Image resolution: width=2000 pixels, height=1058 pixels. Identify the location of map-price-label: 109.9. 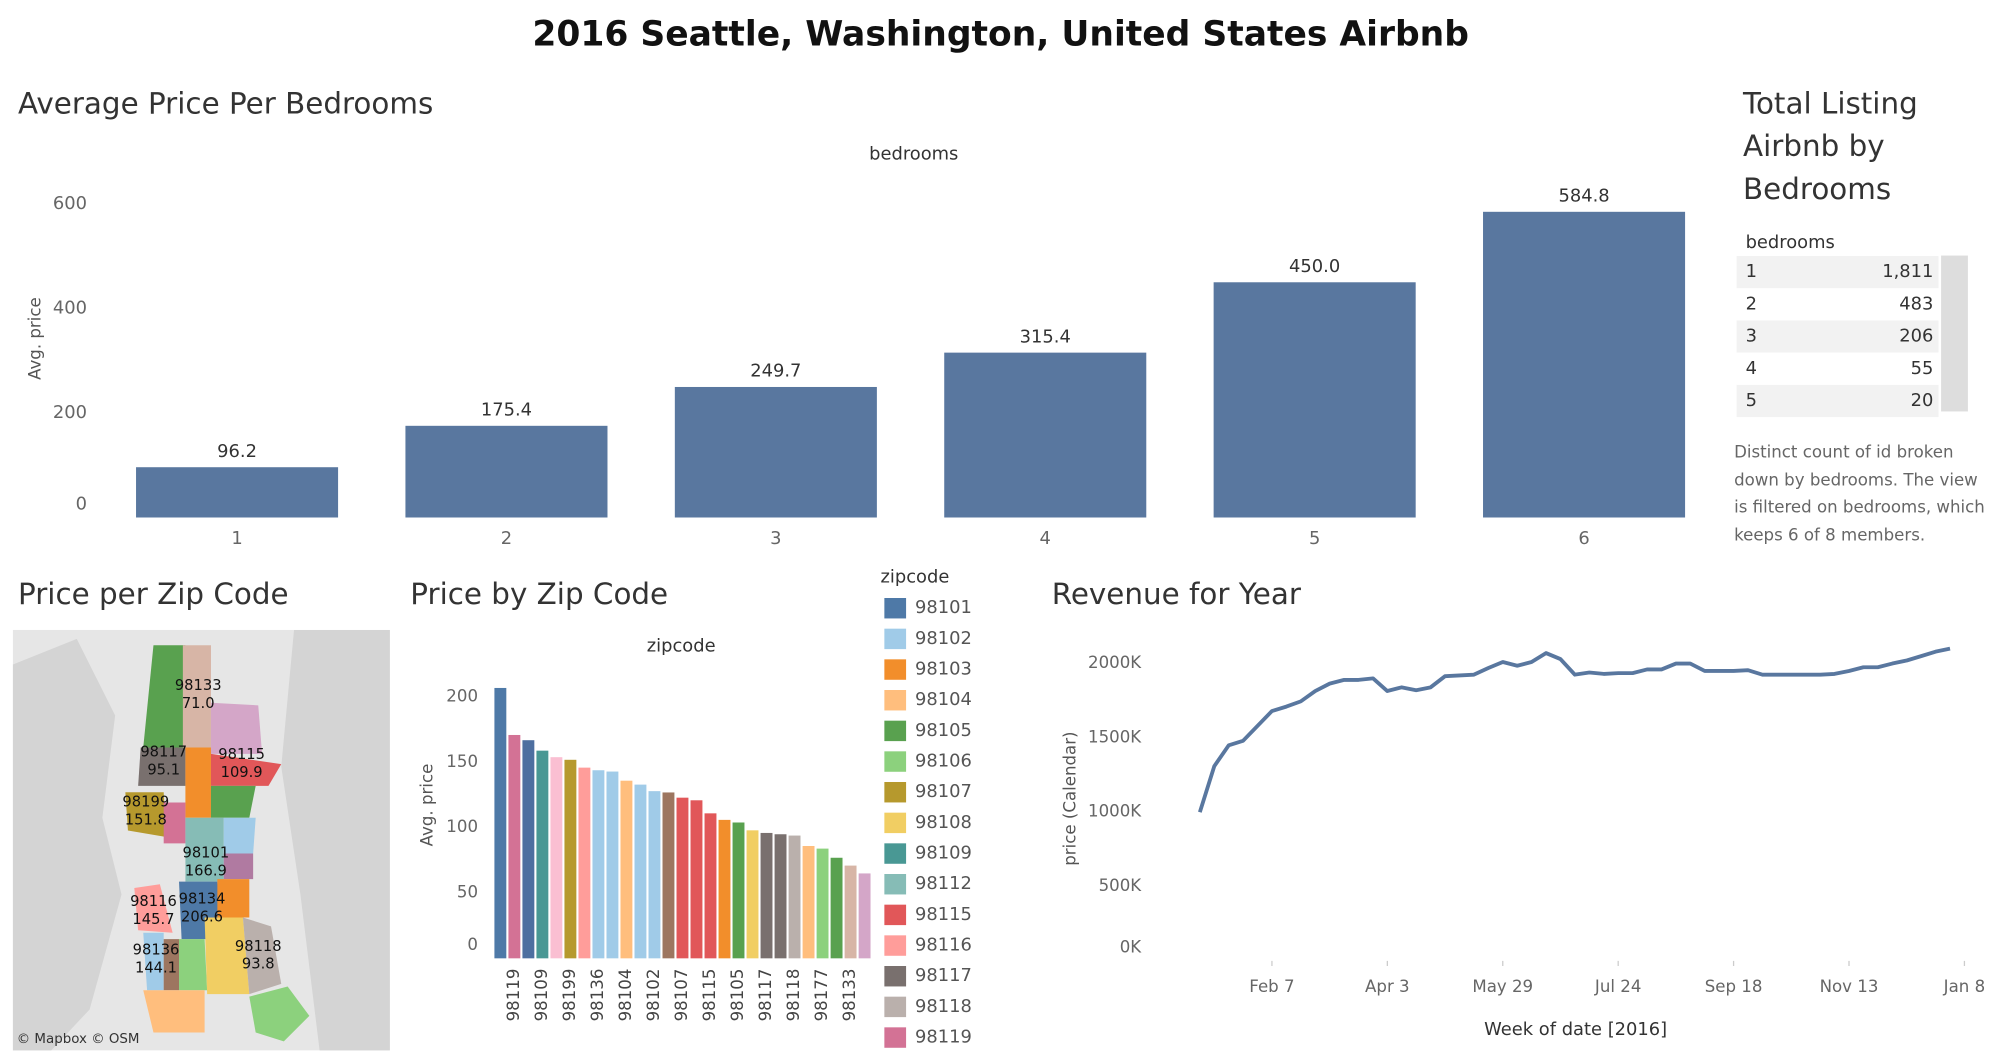
(242, 772).